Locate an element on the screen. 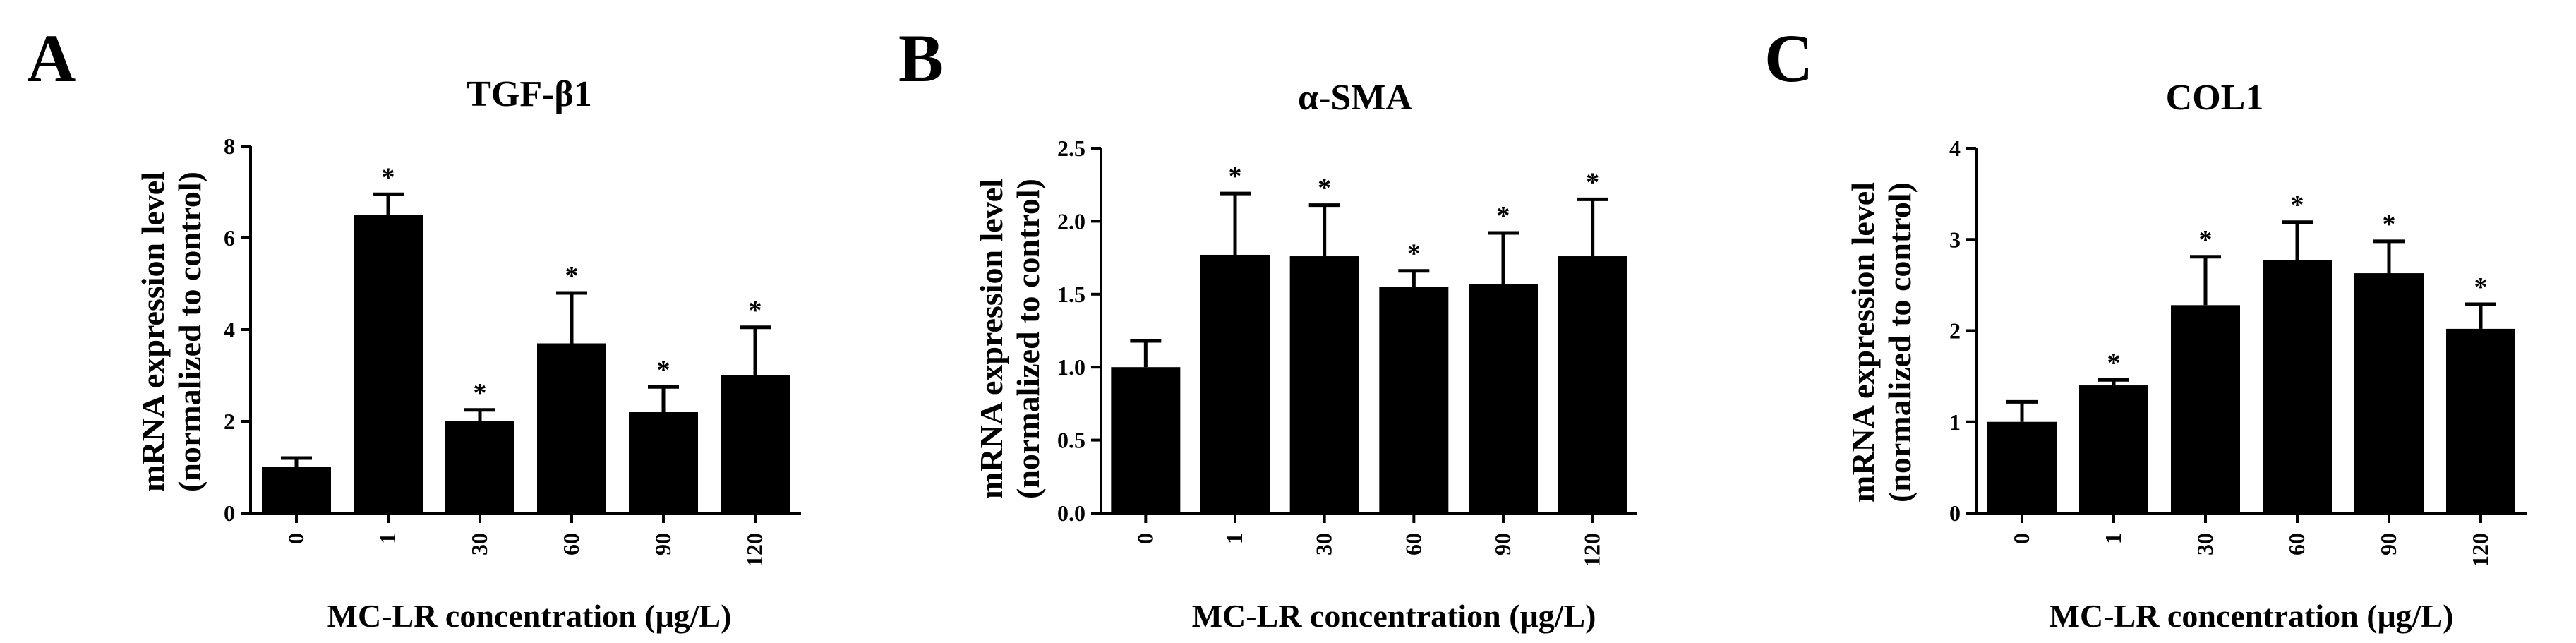  x-tick-label-a: 90 is located at coordinates (662, 544).